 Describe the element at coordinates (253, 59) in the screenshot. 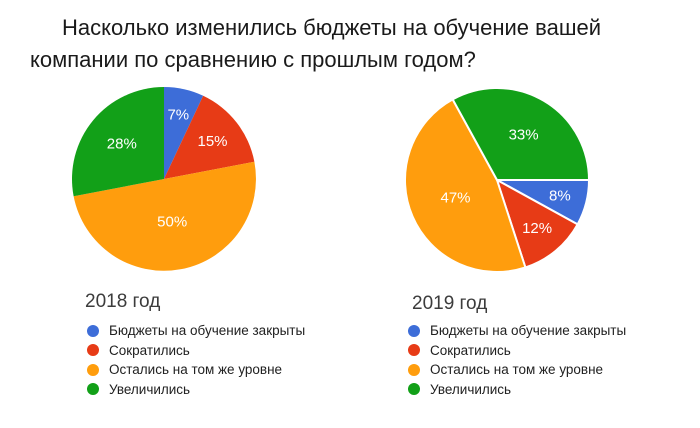

I see `title-line-2: компании по сравнению с прошлым годом?` at that location.